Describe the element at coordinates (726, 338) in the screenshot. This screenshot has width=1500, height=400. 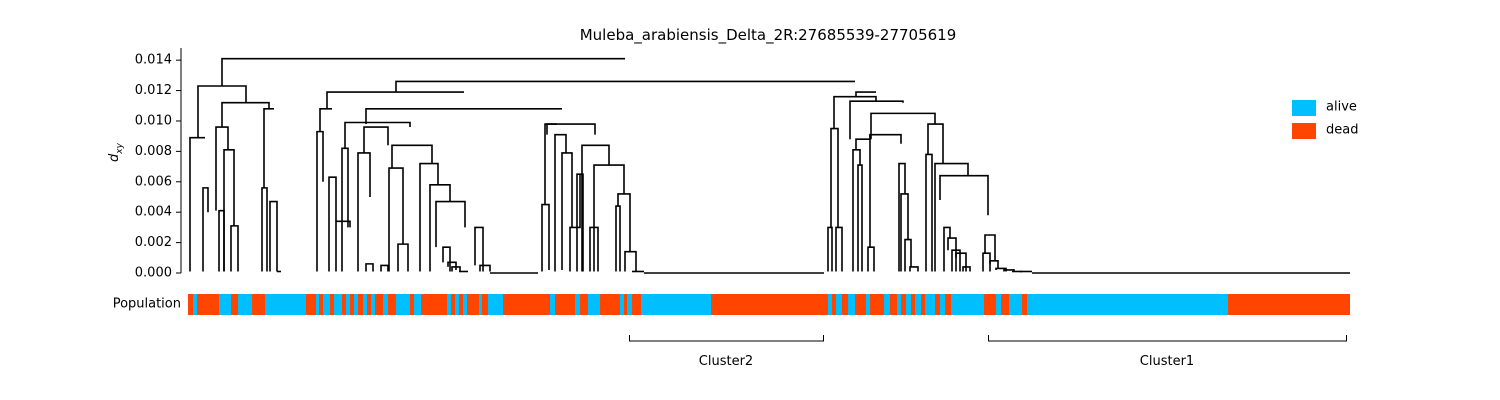
I see `cluster2-bracket-line` at that location.